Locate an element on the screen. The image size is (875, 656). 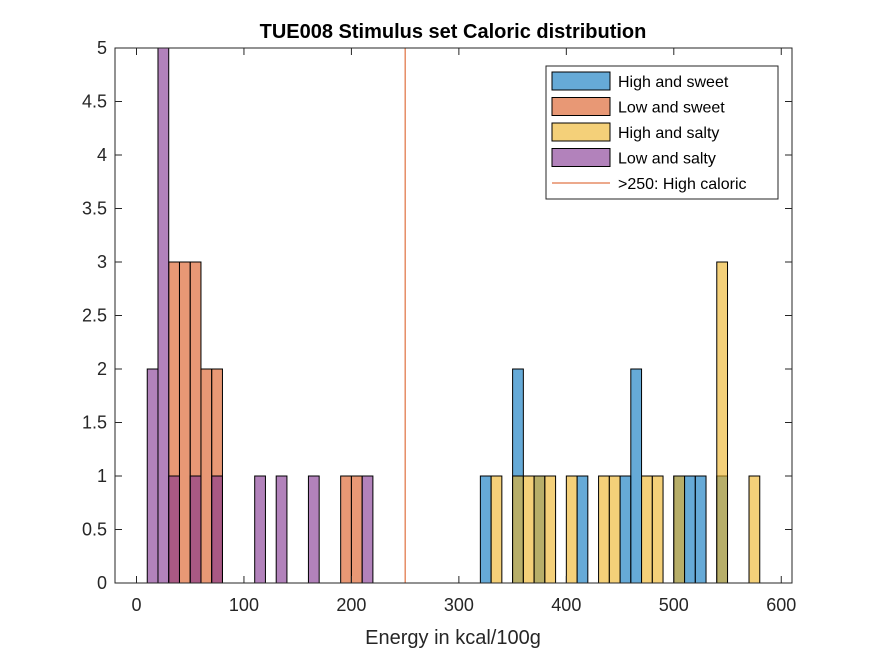
x-tick-label-6: 600 is located at coordinates (781, 605).